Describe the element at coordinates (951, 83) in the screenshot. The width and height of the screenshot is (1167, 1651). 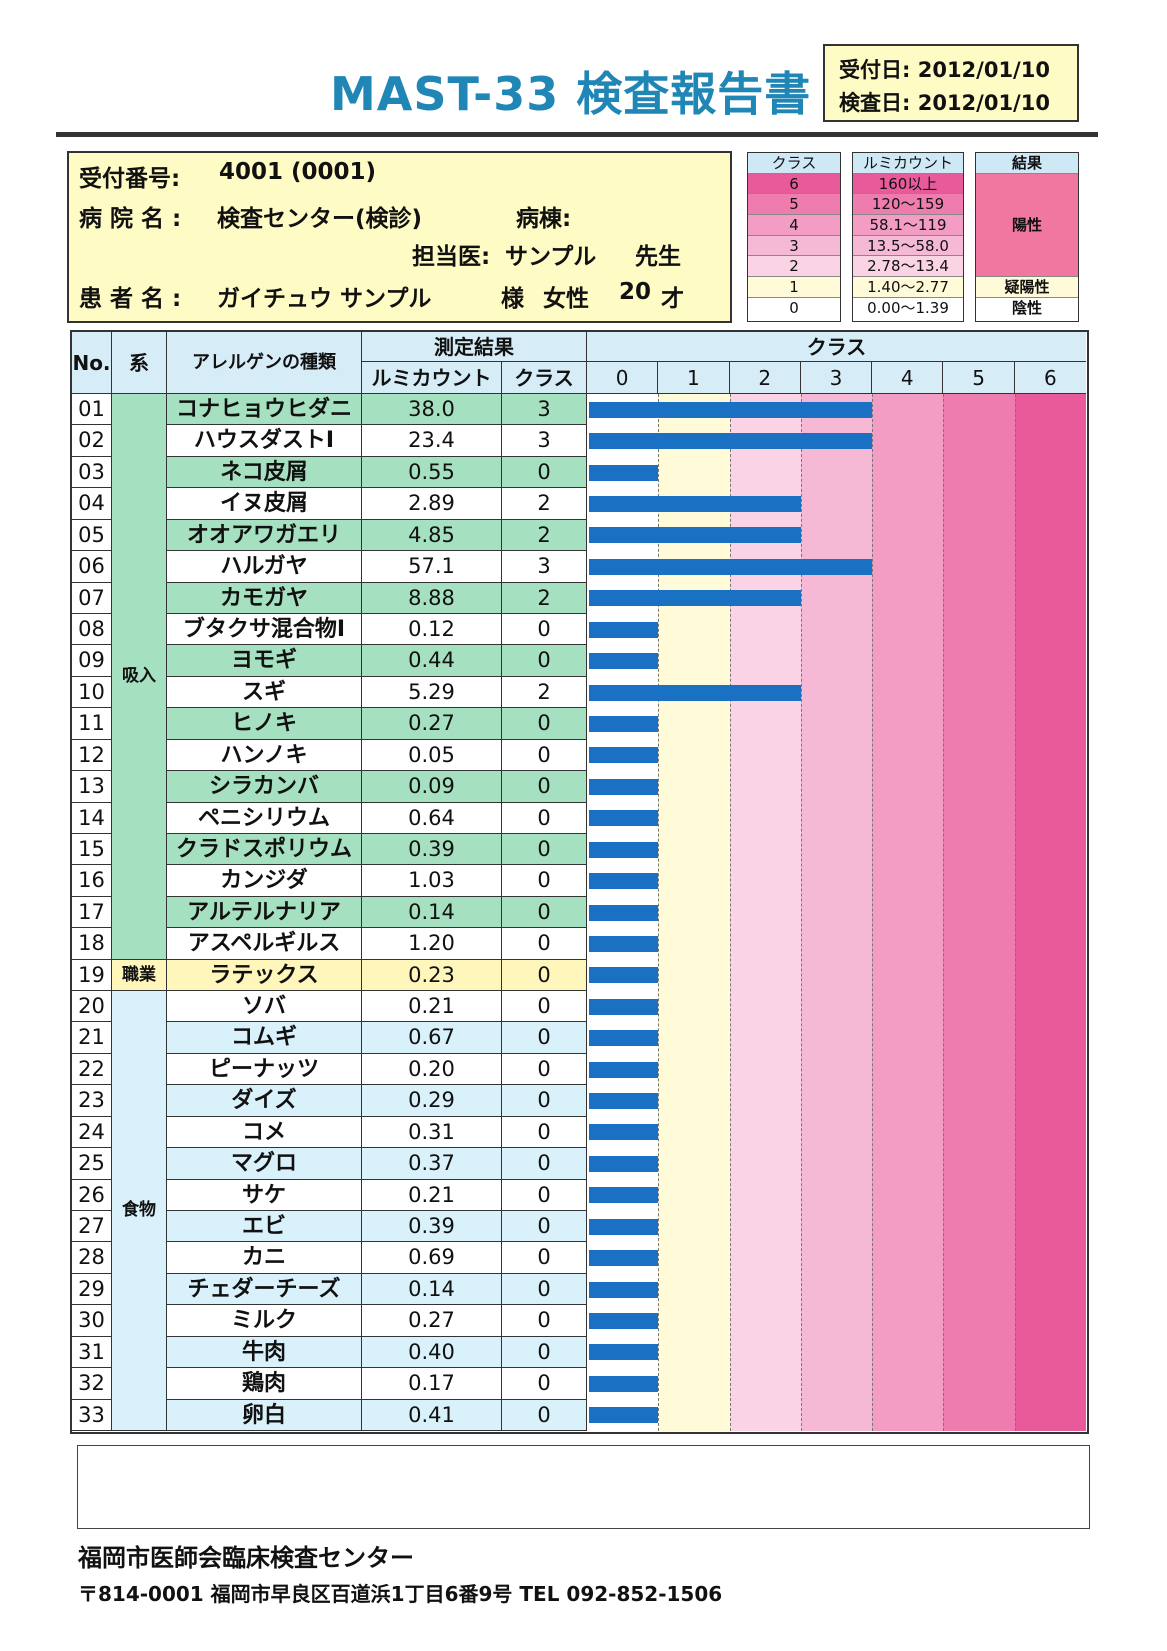
I see `date-box: 受付日: 2012/01/10 検査日: 2012/01/10` at that location.